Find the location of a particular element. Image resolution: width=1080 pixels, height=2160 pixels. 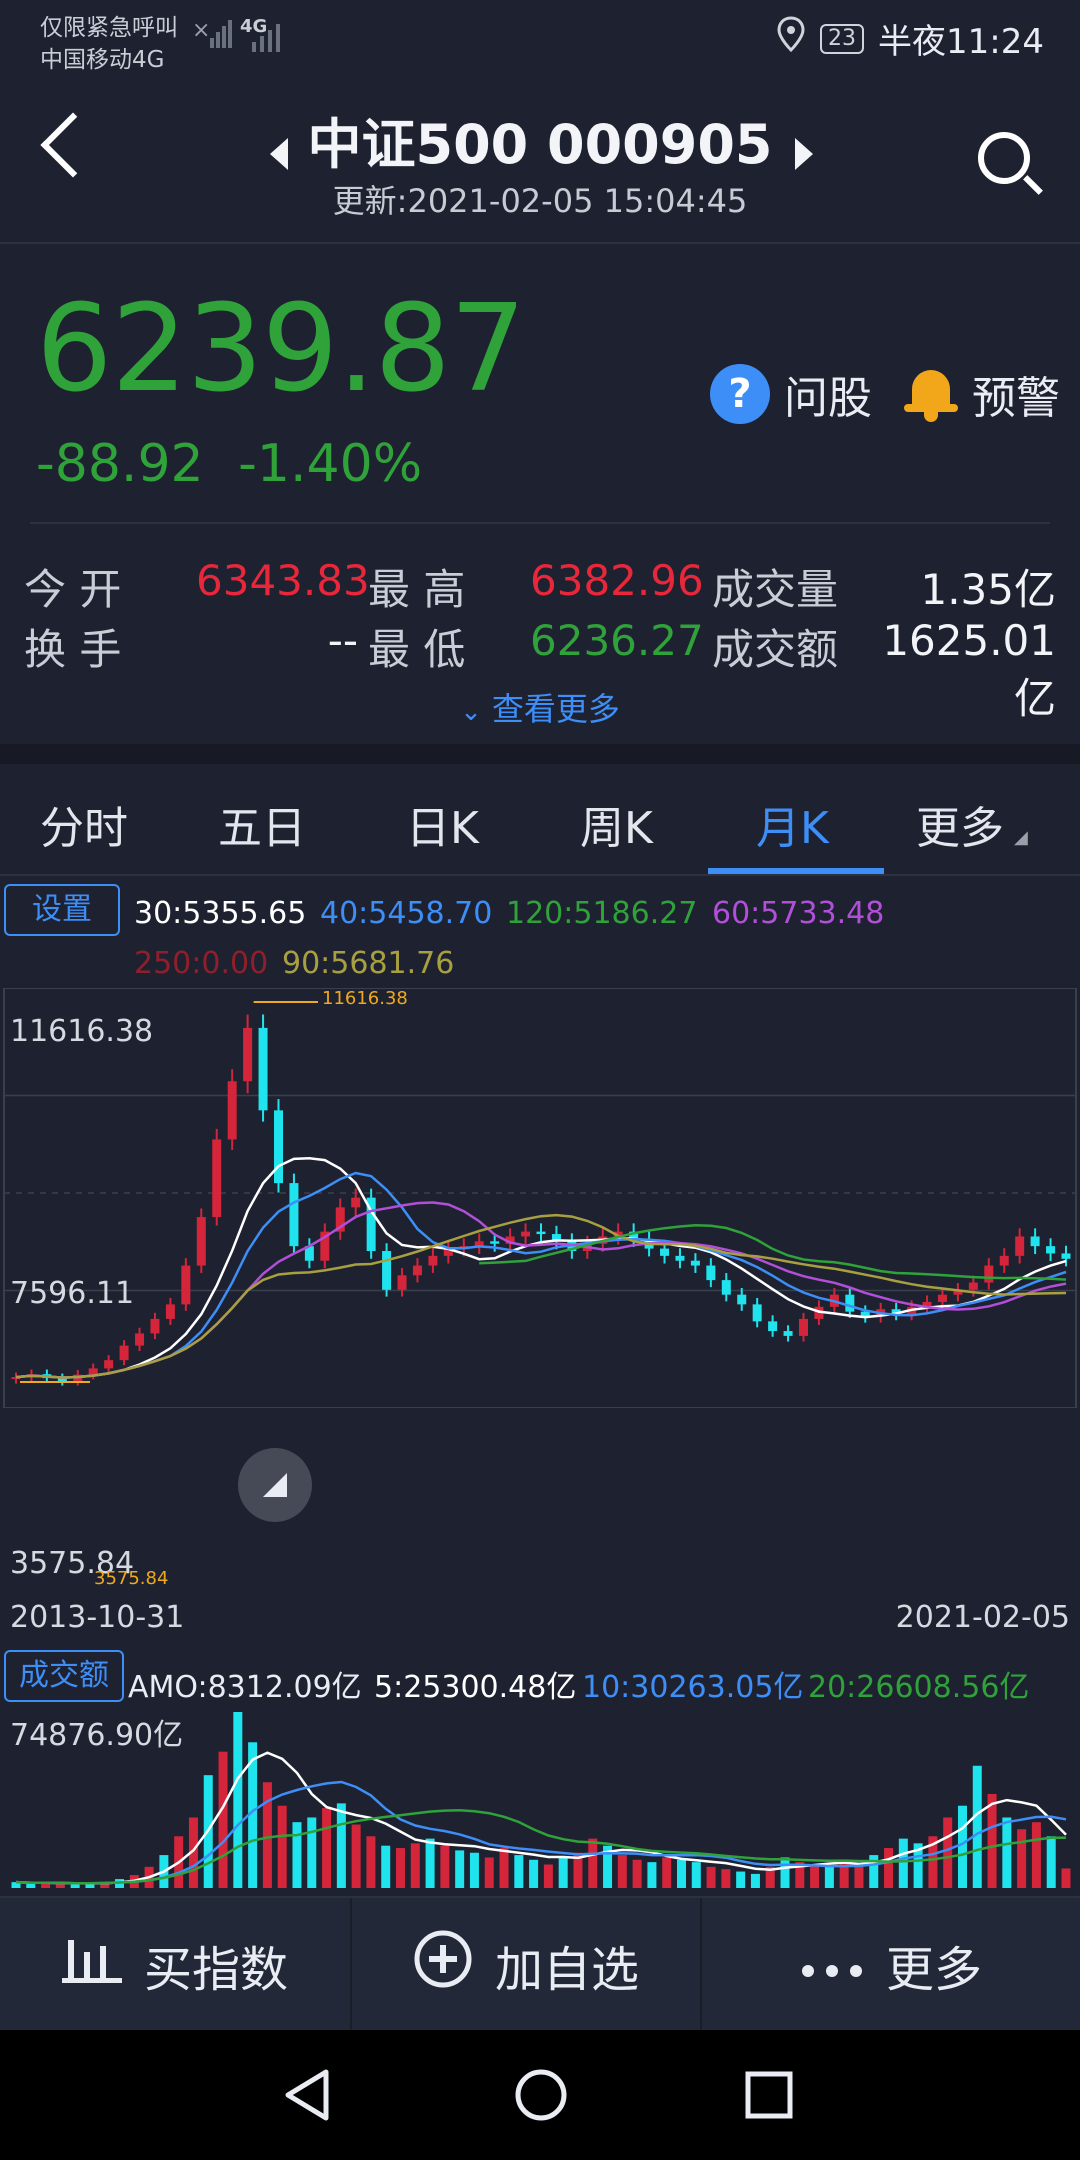

ask-stock-button: ? 问股 is located at coordinates (791, 394).